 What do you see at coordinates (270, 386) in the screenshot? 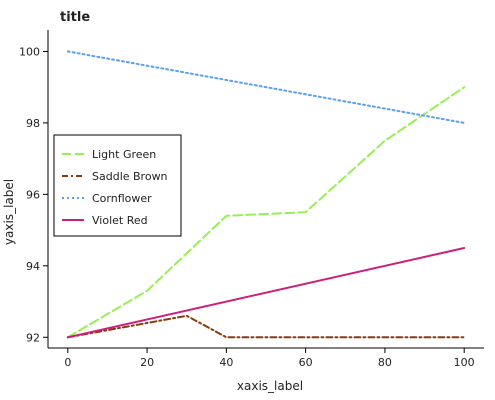
I see `x-axis-label: xaxis_label` at bounding box center [270, 386].